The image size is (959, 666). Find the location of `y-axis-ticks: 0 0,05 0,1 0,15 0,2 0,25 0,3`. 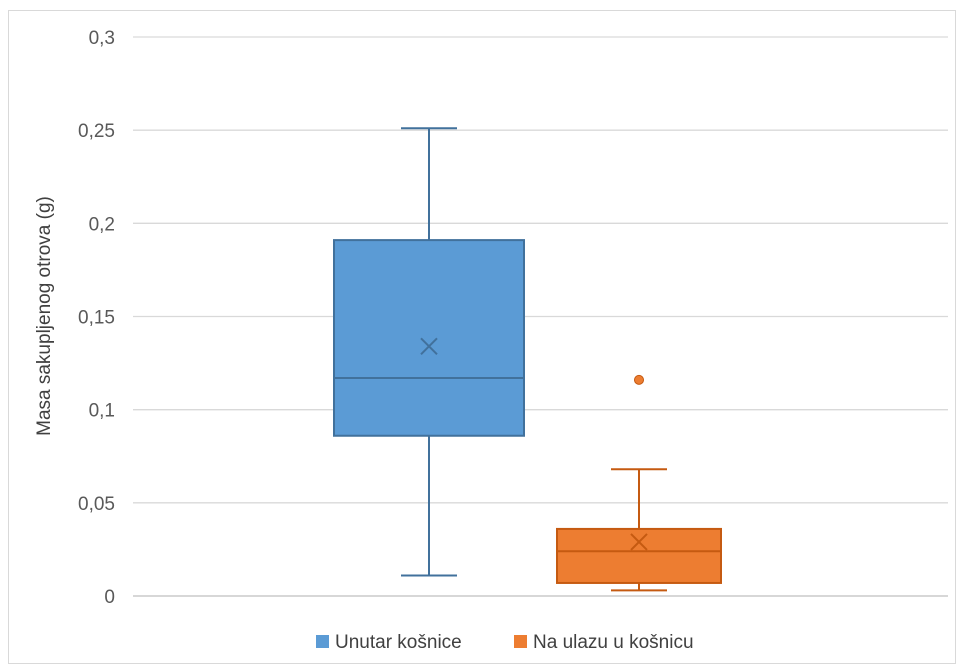

y-axis-ticks: 0 0,05 0,1 0,15 0,2 0,25 0,3 is located at coordinates (96, 318).